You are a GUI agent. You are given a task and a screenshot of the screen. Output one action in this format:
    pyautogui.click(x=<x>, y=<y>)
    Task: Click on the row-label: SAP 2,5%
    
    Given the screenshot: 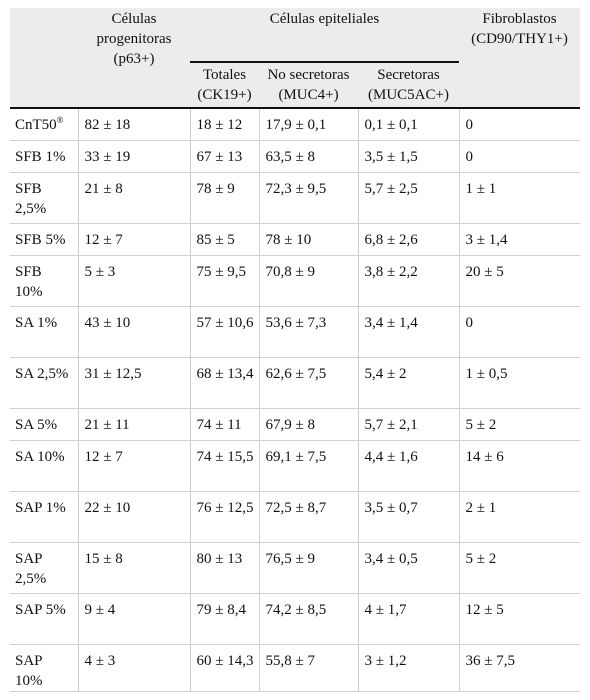 What is the action you would take?
    pyautogui.click(x=44, y=568)
    